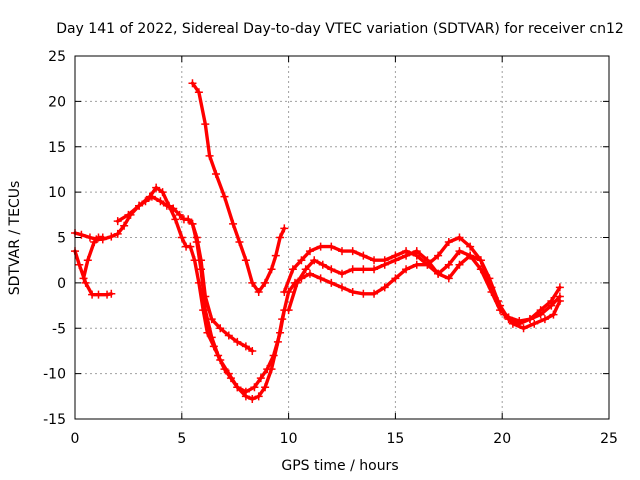  I want to click on x-tick-label: 25, so click(609, 439).